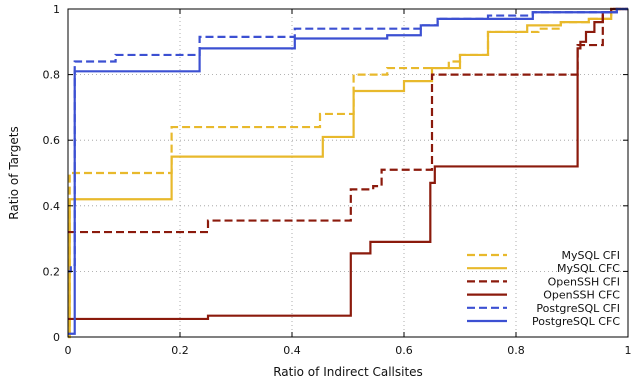  I want to click on x-tick-label: 0.2, so click(180, 350).